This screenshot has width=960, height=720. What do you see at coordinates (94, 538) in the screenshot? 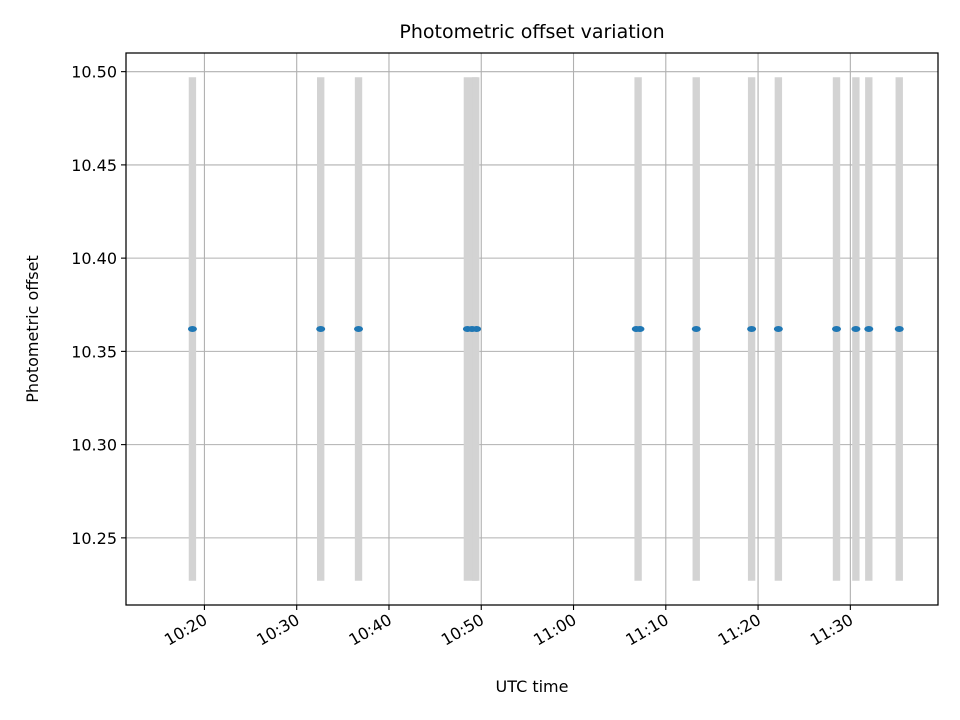
I see `y-tick-label: 10.25` at bounding box center [94, 538].